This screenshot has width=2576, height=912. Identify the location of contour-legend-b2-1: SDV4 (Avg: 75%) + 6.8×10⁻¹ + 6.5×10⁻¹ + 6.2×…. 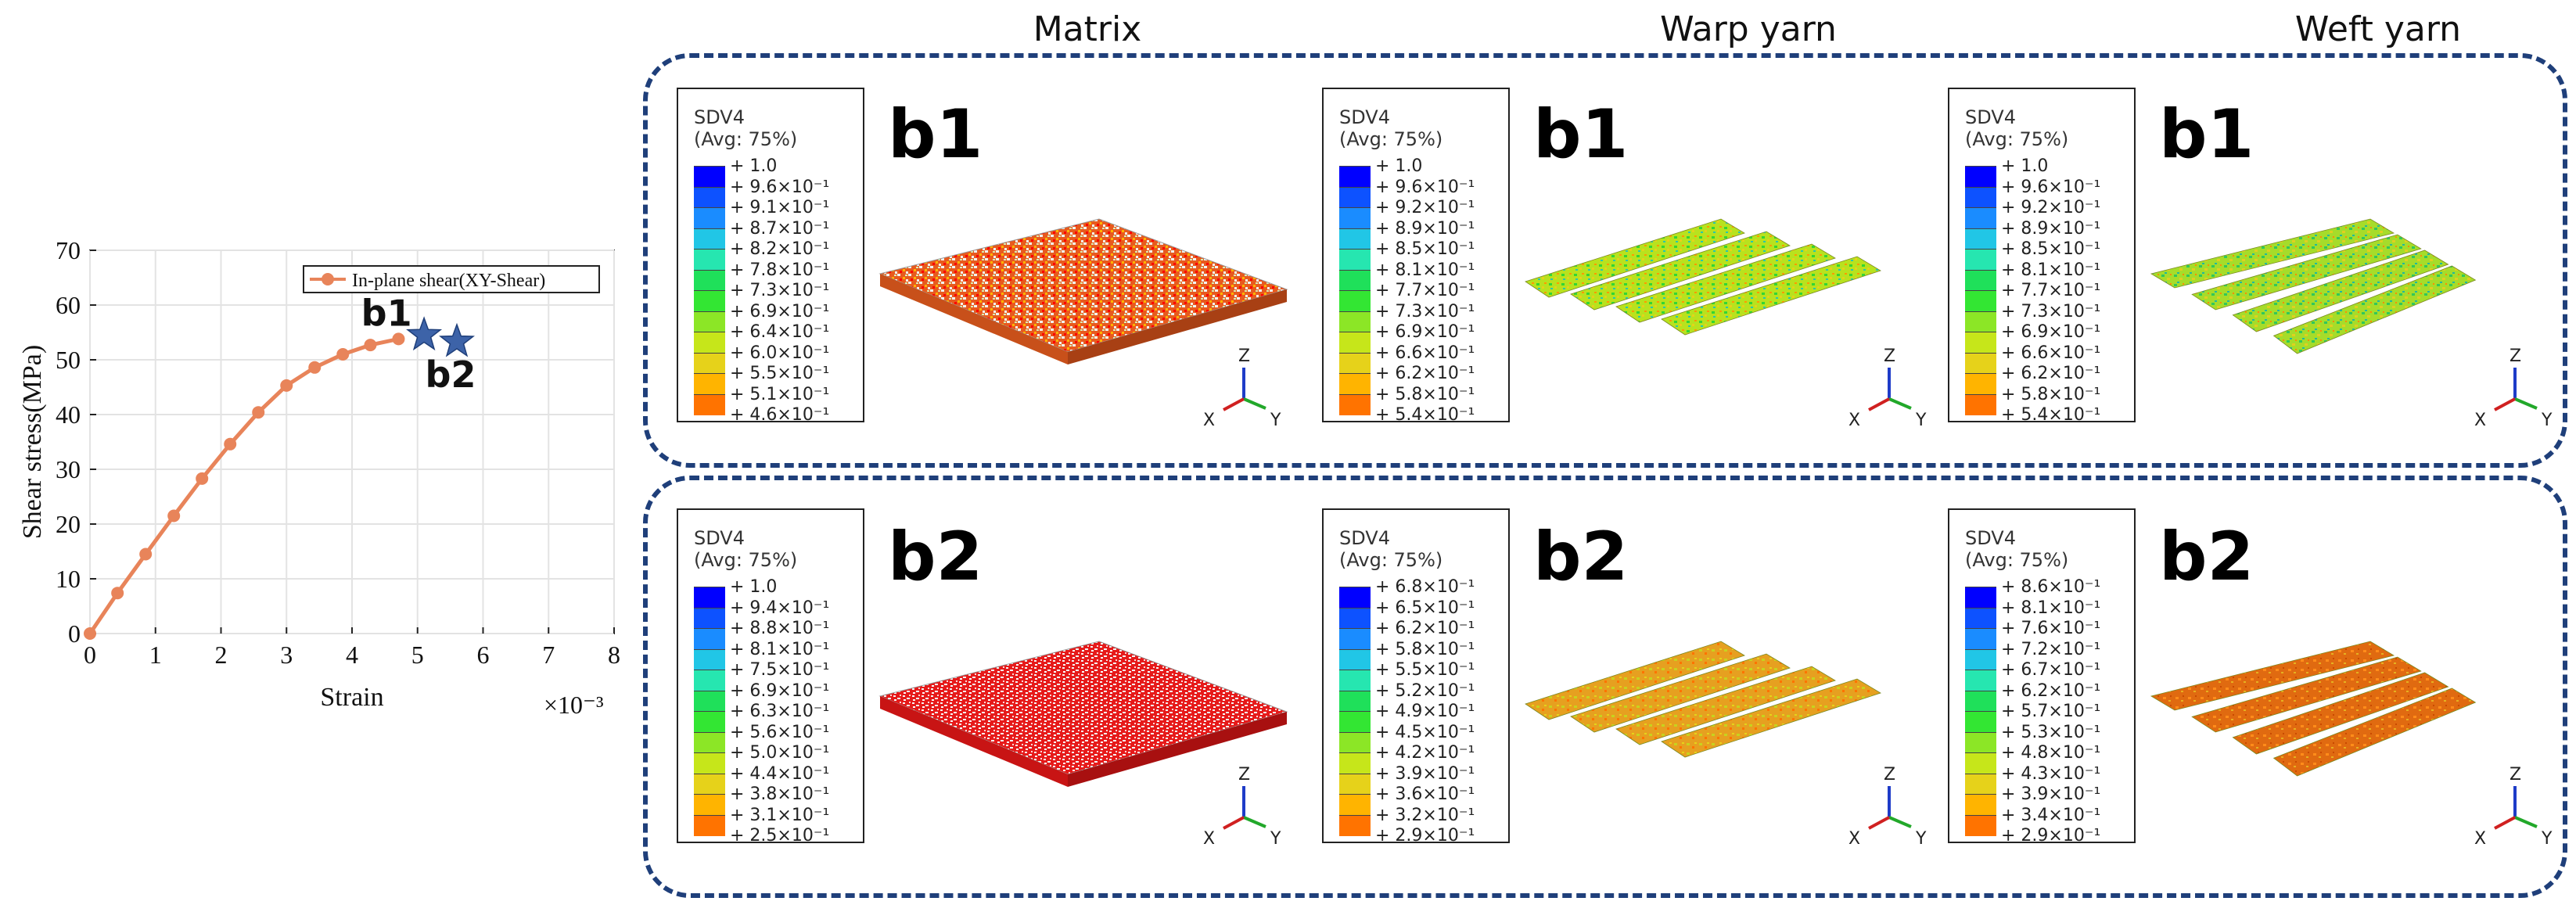
(1416, 677).